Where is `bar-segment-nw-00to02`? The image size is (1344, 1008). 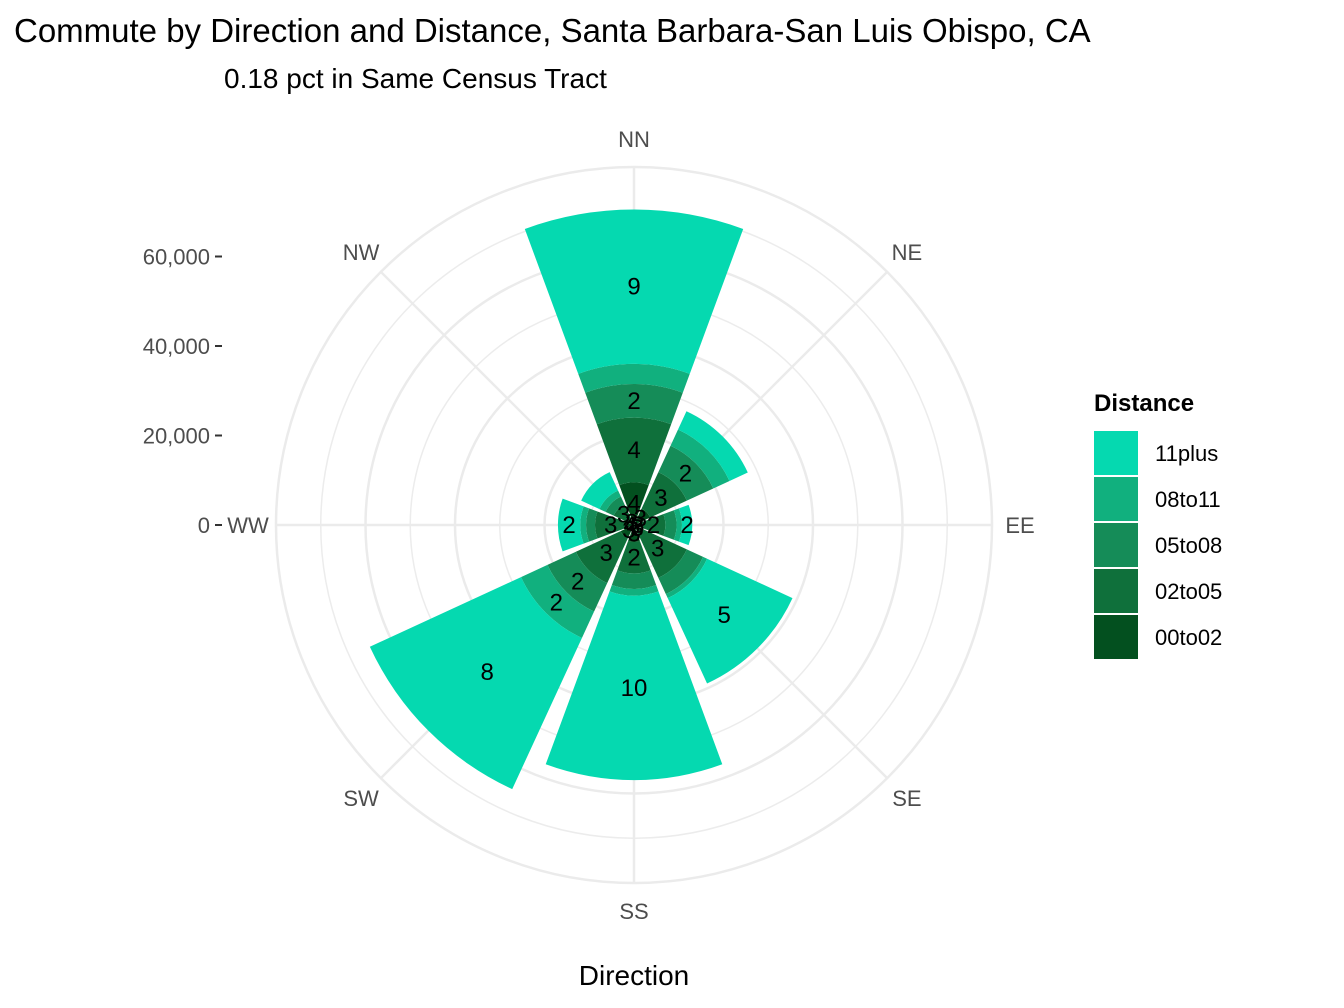
bar-segment-nw-00to02 is located at coordinates (630, 521).